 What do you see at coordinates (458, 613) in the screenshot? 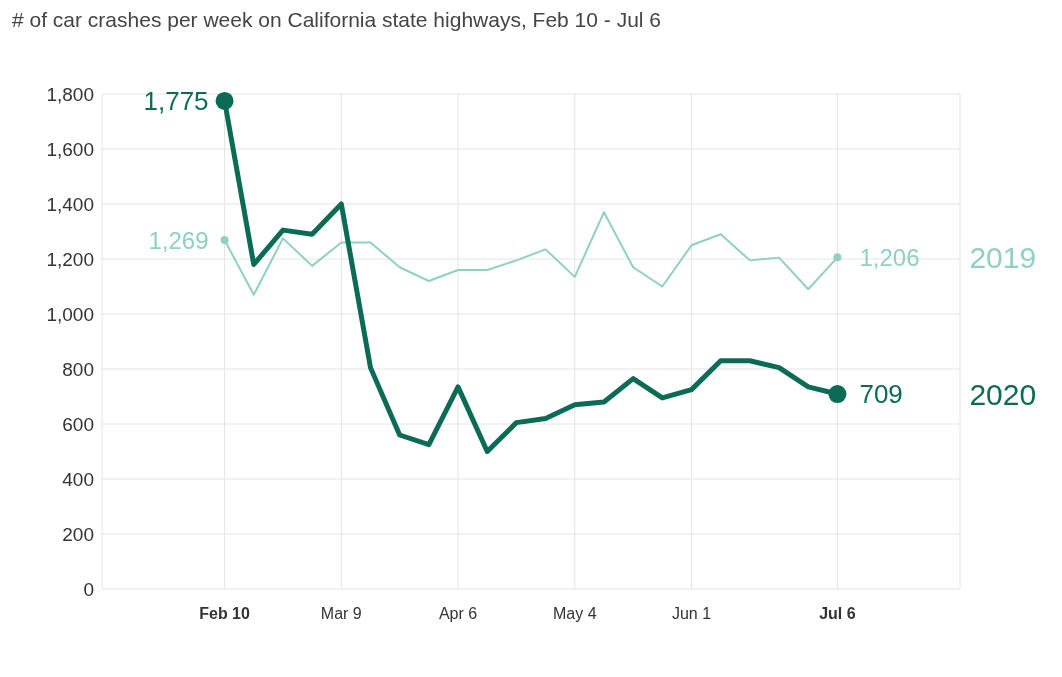
I see `x-tick-label: Apr 6` at bounding box center [458, 613].